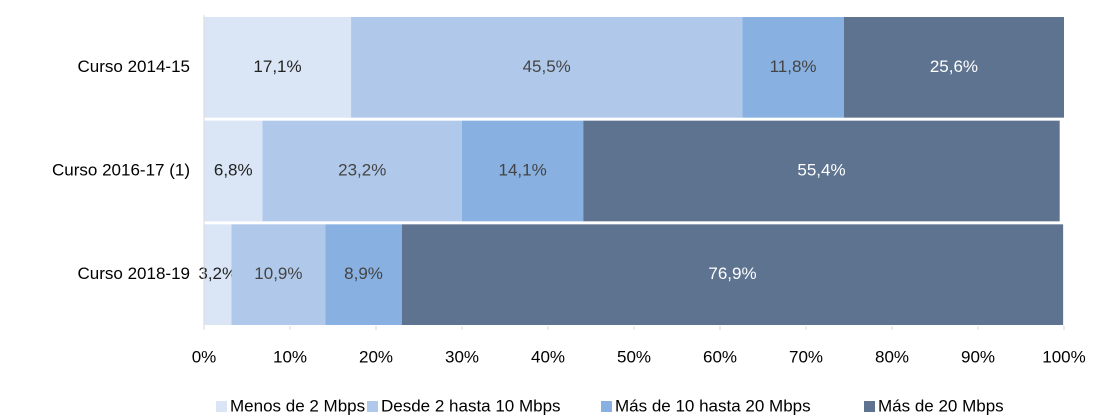  Describe the element at coordinates (892, 356) in the screenshot. I see `x-tick-label: 80%` at that location.